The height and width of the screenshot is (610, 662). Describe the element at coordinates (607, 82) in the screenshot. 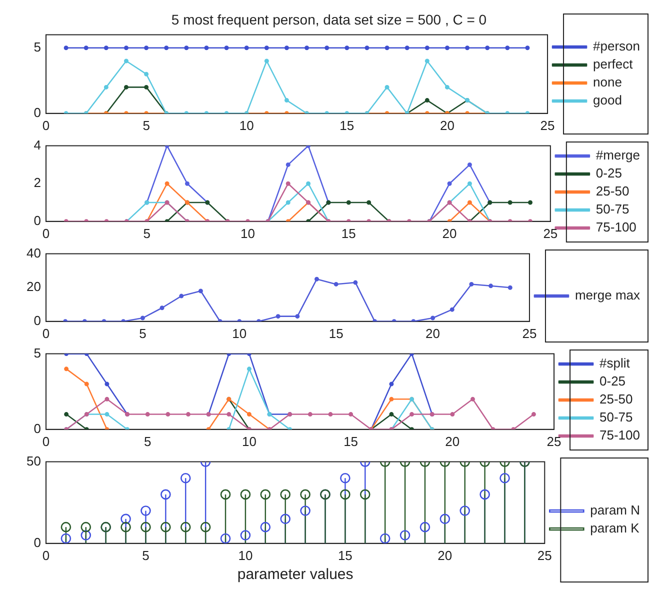

I see `legend-label: none` at that location.